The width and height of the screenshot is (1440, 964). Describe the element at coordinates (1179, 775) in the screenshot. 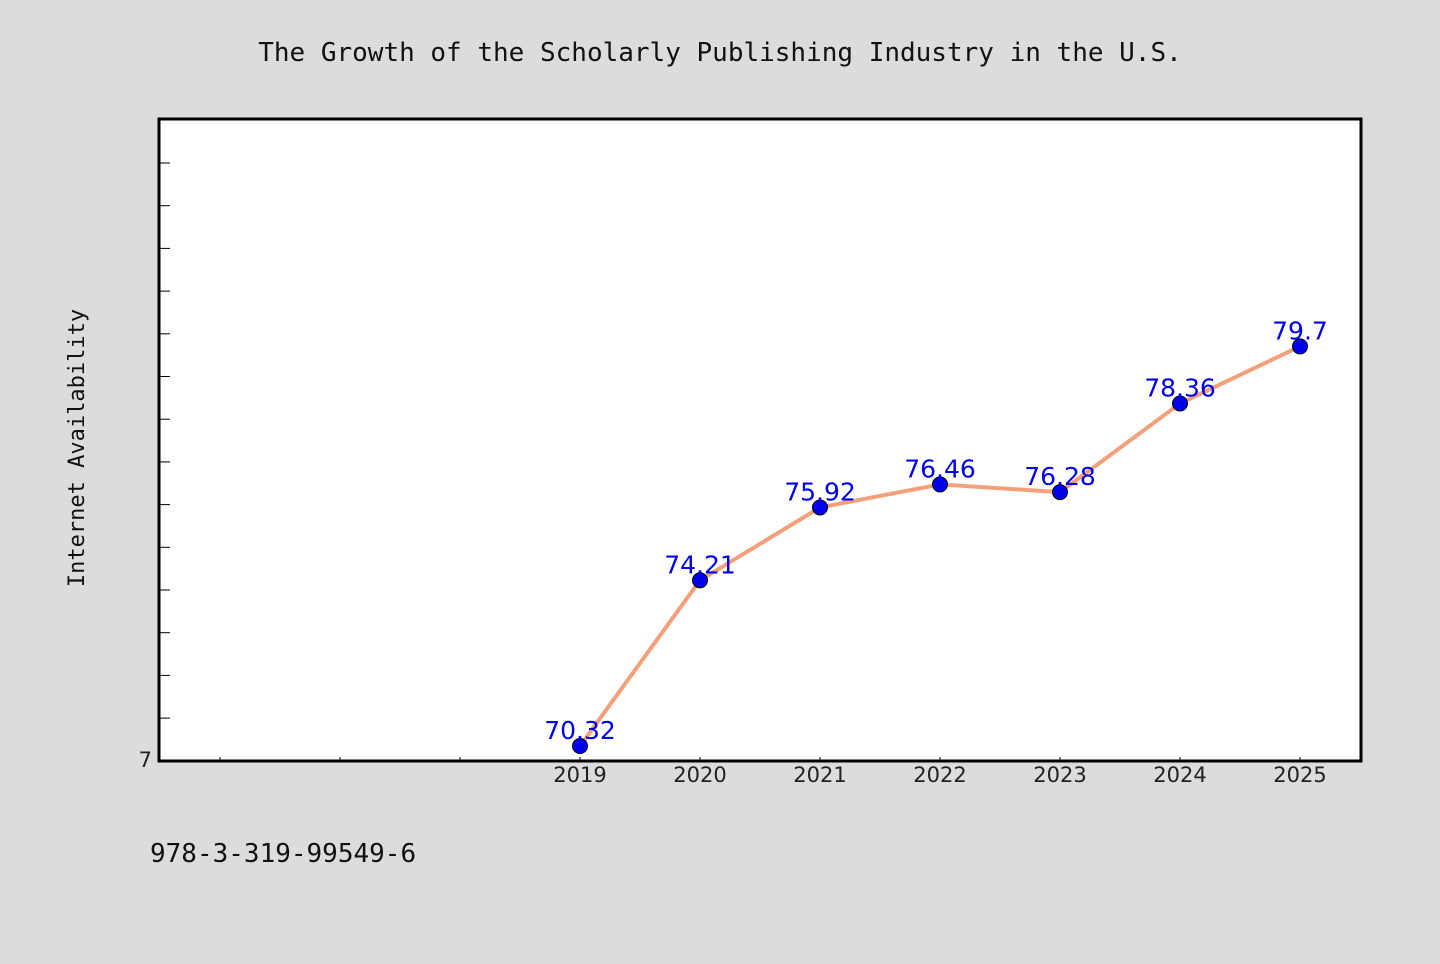

I see `x-tick-label: 2024` at that location.